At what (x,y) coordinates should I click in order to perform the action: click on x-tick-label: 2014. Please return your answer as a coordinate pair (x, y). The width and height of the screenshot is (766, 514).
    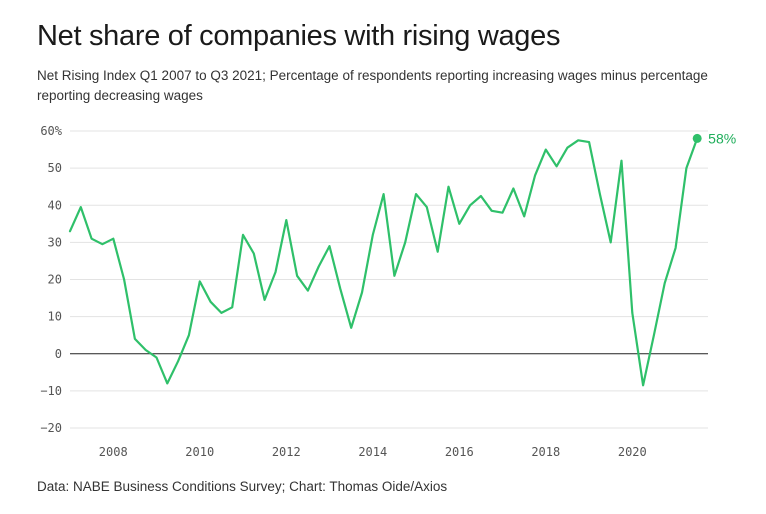
    Looking at the image, I should click on (372, 452).